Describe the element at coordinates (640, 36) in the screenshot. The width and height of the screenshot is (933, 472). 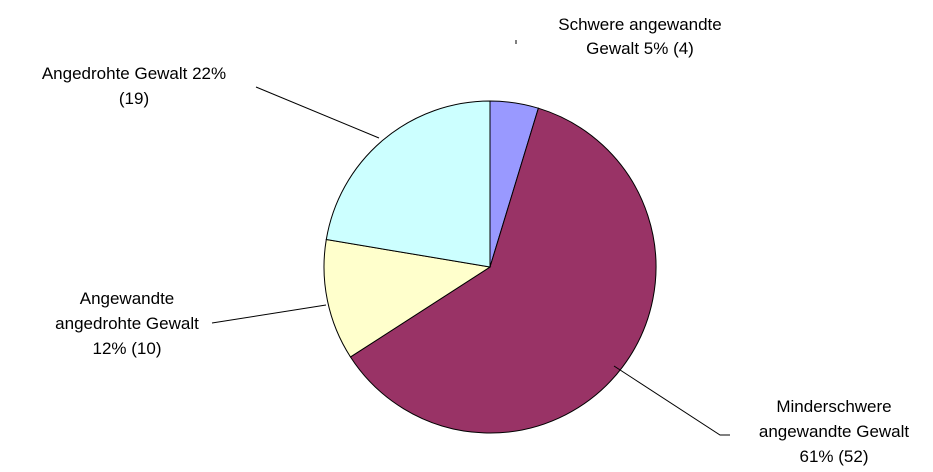
I see `slice-label-schwere: Schwere angewandte Gewalt 5% (4)` at that location.